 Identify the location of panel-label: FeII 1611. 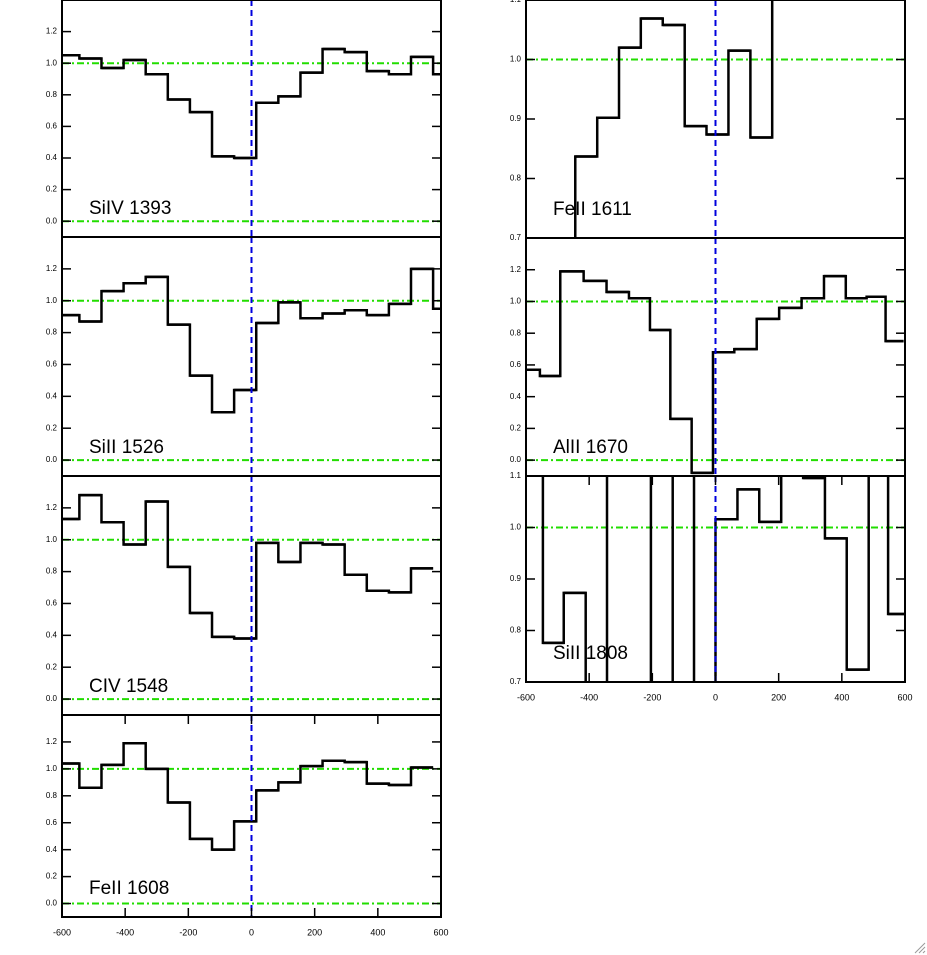
(592, 209).